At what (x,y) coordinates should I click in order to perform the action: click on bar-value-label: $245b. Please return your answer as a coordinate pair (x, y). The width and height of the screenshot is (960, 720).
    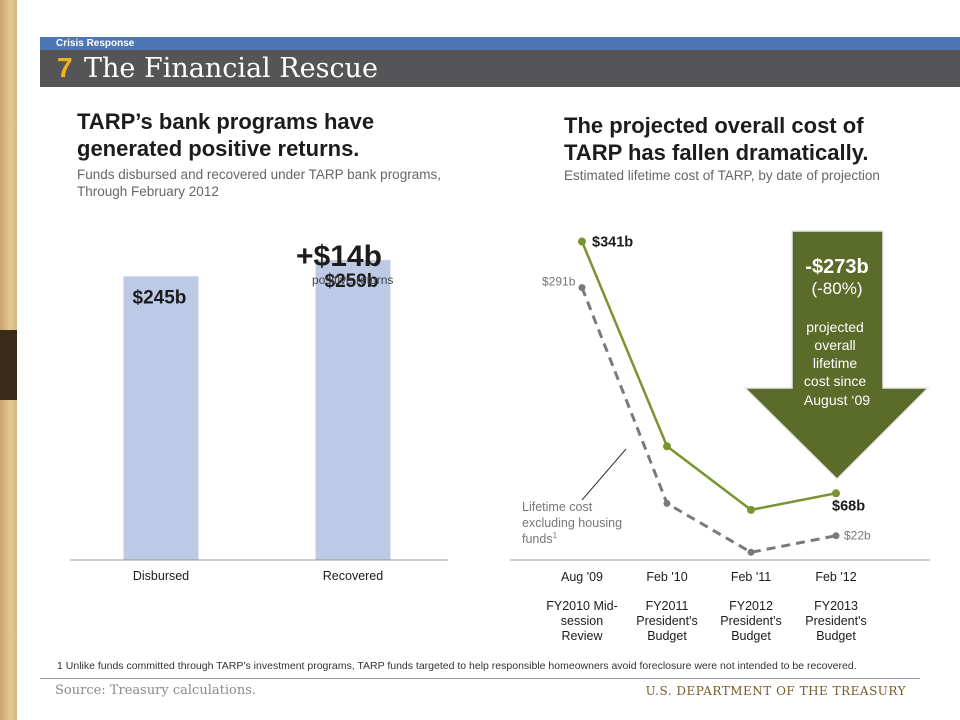
    Looking at the image, I should click on (160, 297).